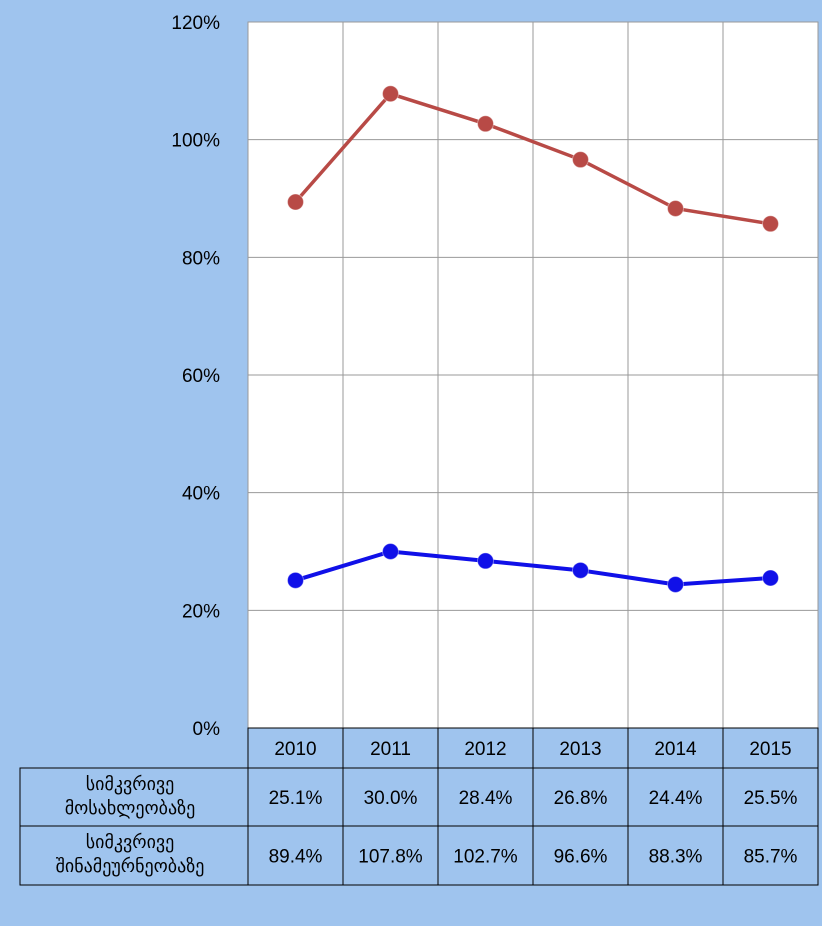  I want to click on y-tick-label: 80%, so click(201, 258).